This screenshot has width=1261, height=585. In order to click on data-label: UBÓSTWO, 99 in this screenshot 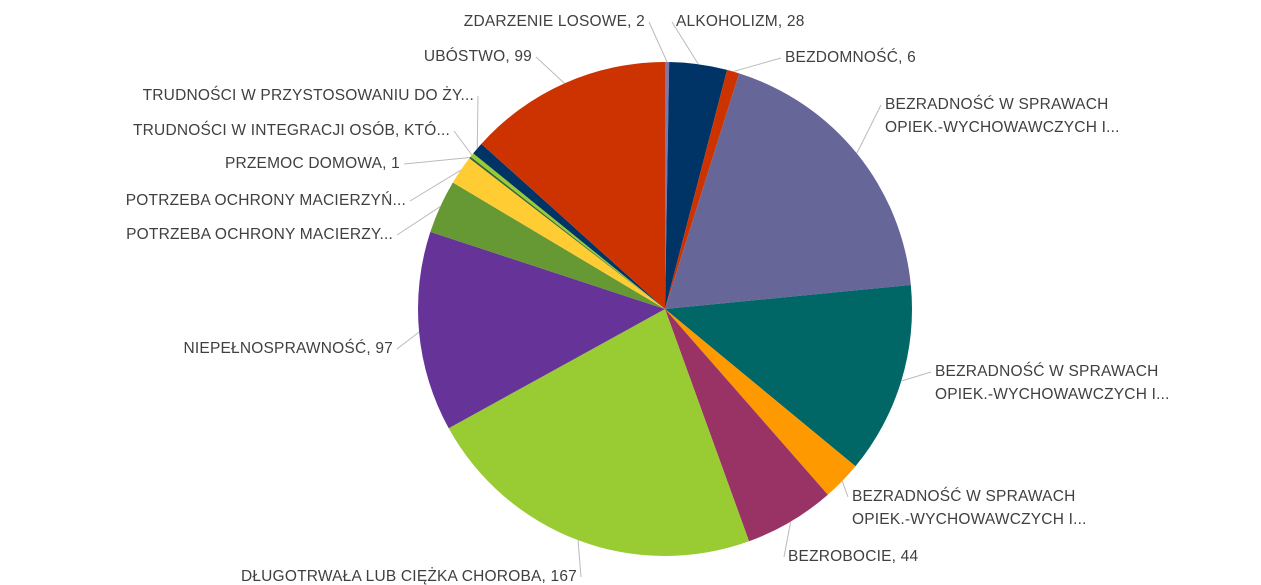, I will do `click(478, 56)`.